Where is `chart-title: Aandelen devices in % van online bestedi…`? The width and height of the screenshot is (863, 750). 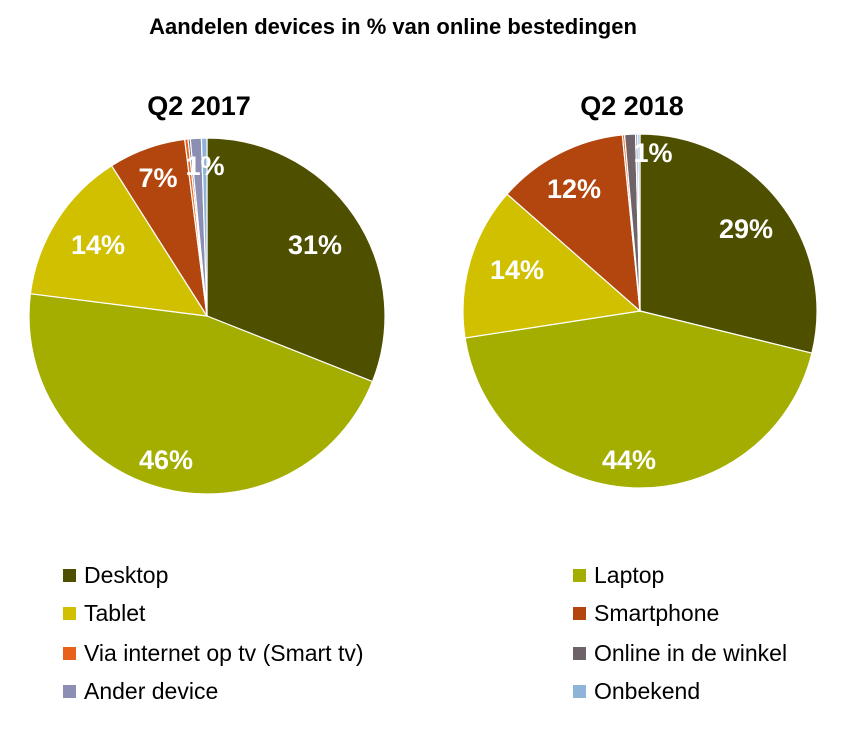
chart-title: Aandelen devices in % van online bestedi… is located at coordinates (393, 26).